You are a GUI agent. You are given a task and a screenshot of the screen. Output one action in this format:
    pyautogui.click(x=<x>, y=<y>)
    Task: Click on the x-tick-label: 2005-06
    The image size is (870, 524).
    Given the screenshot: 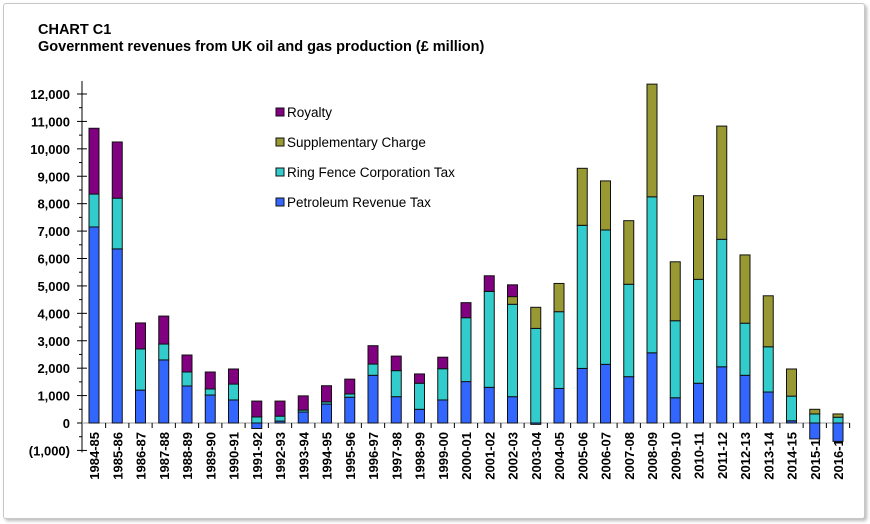 What is the action you would take?
    pyautogui.click(x=582, y=456)
    